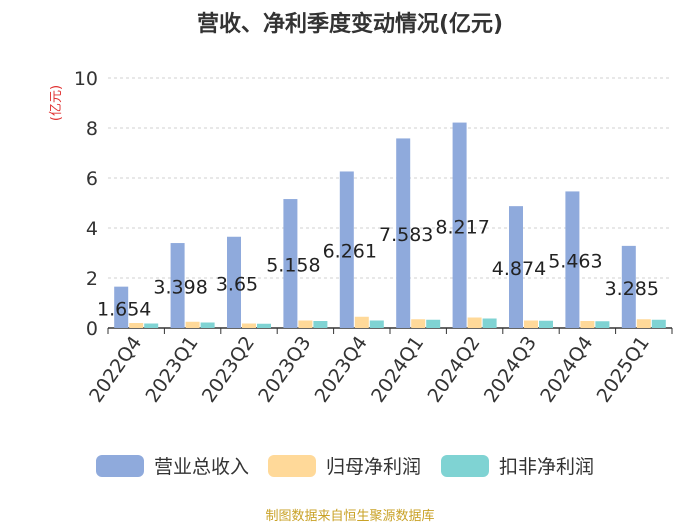 This screenshot has height=525, width=700. What do you see at coordinates (453, 369) in the screenshot?
I see `x-tick-label: 2024Q2` at bounding box center [453, 369].